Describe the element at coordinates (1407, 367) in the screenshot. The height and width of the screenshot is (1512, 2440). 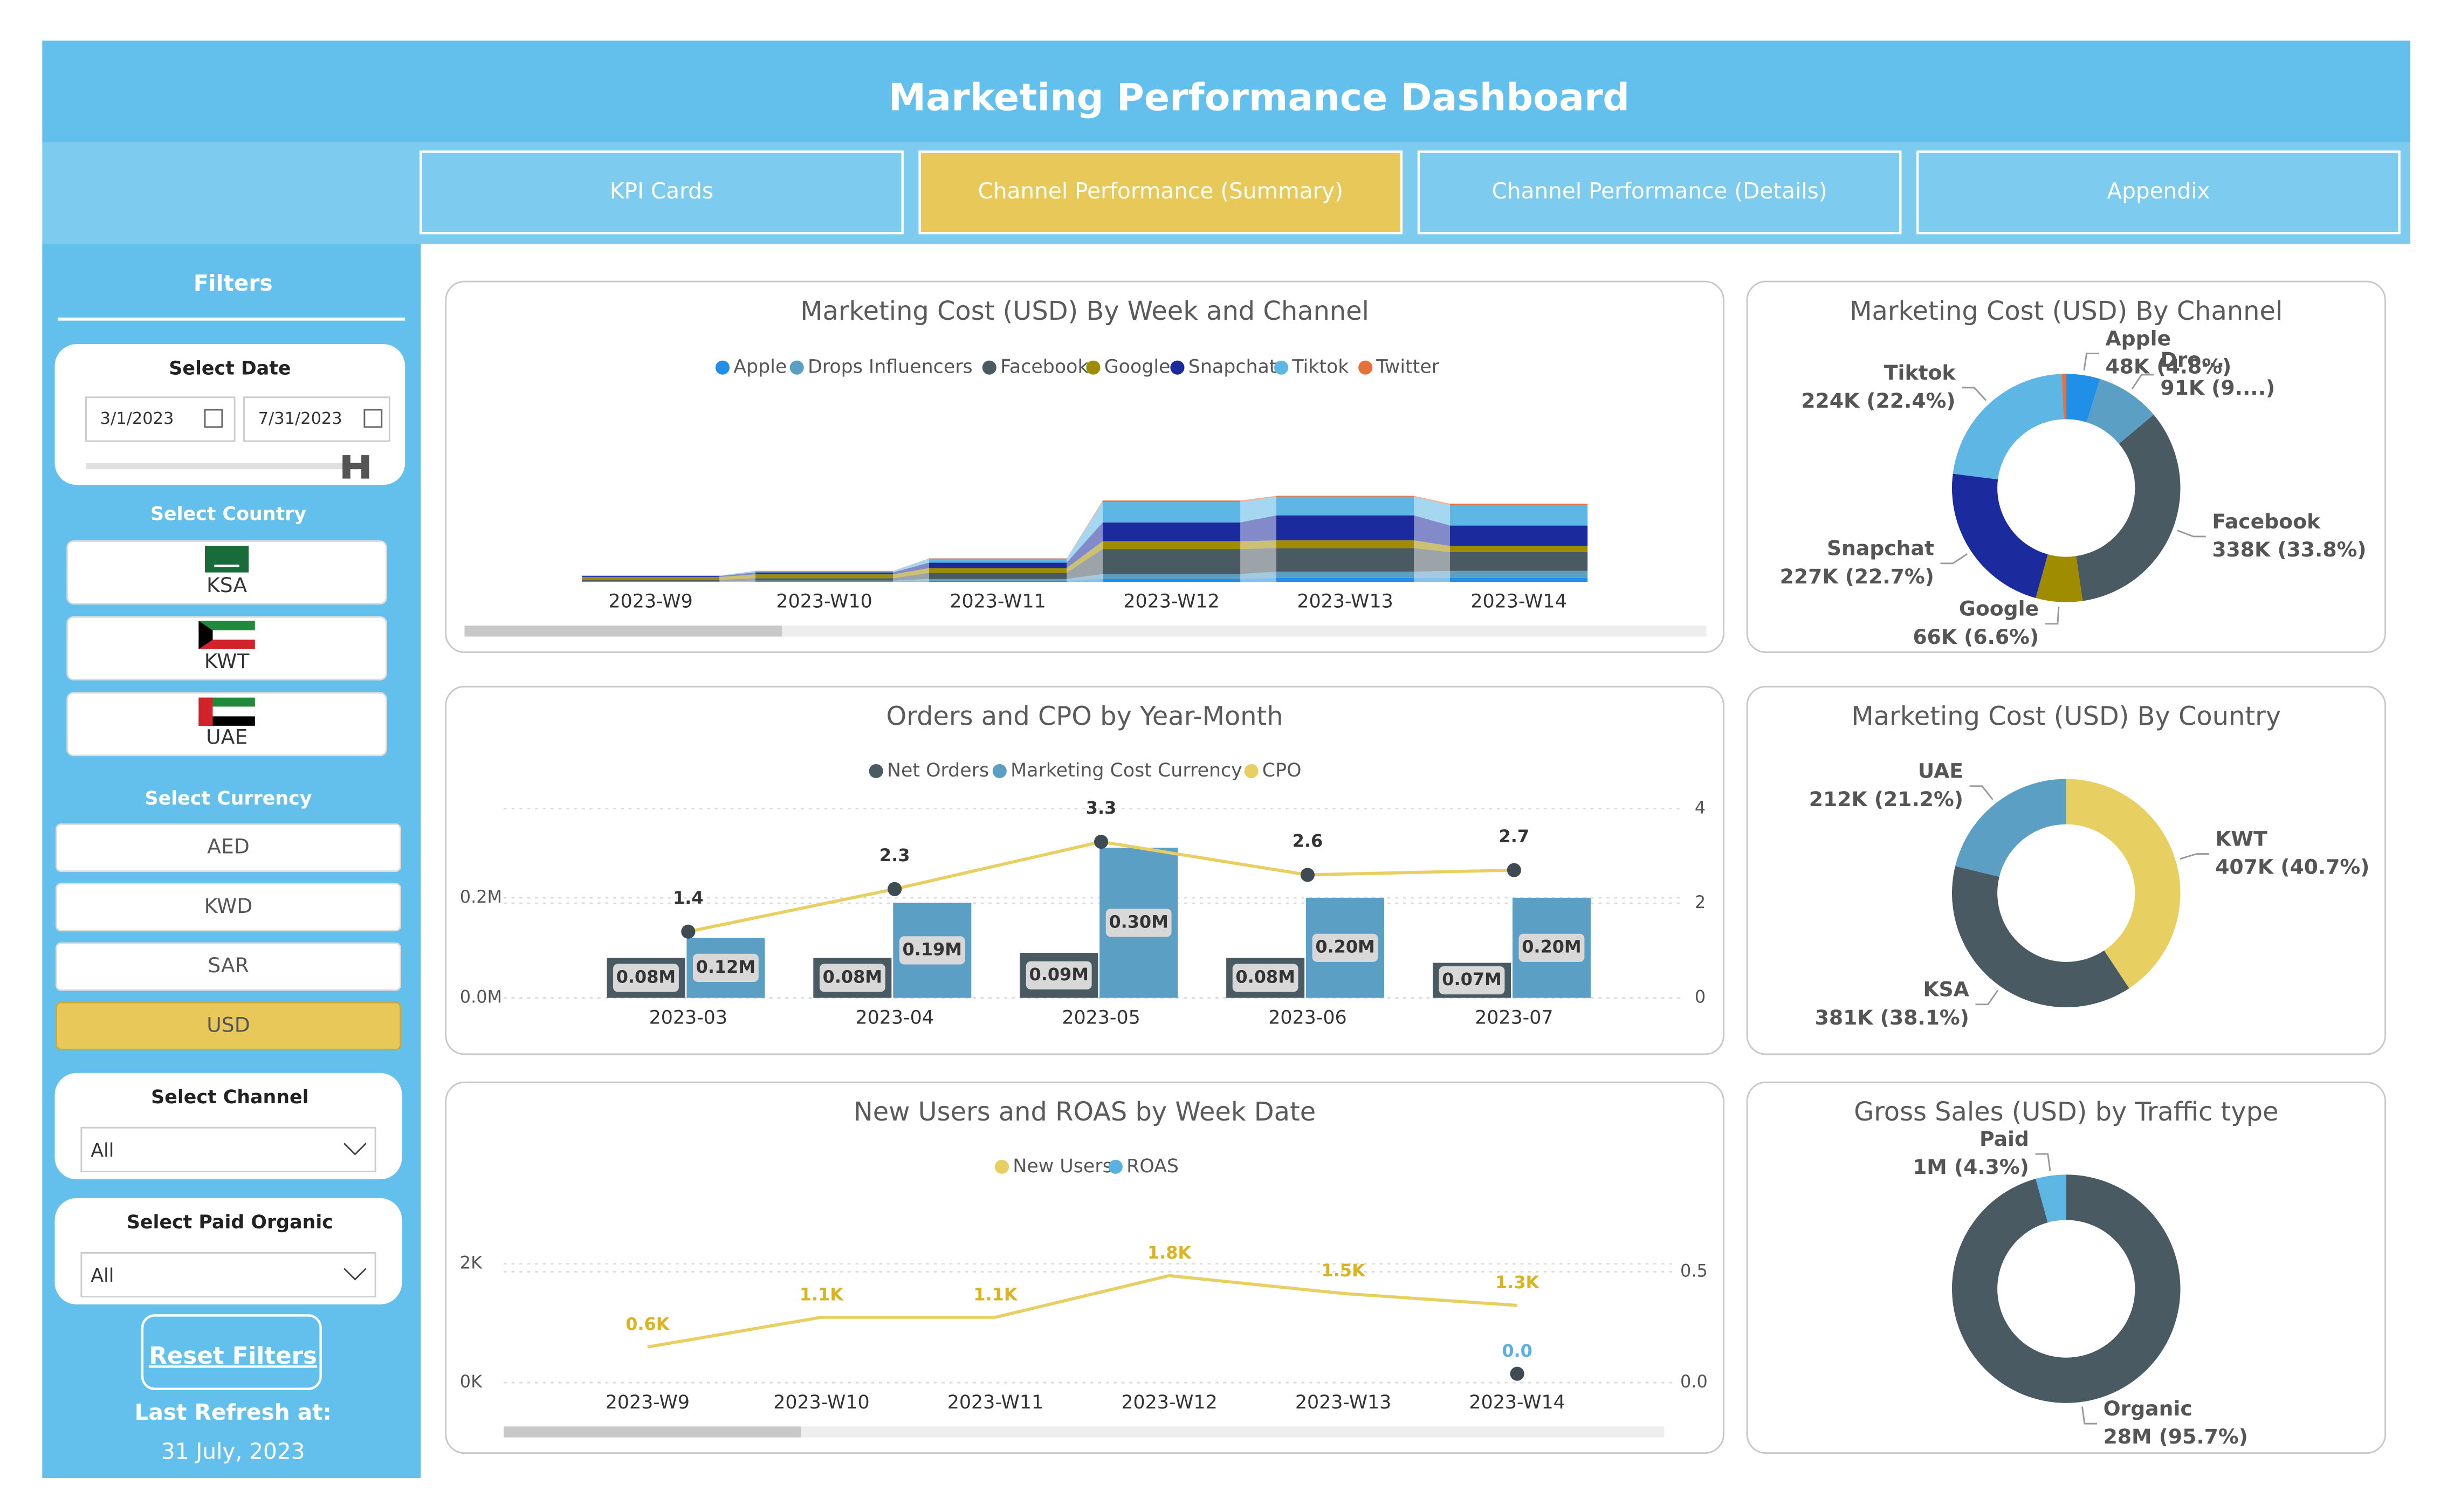
I see `legend-label: Twitter` at that location.